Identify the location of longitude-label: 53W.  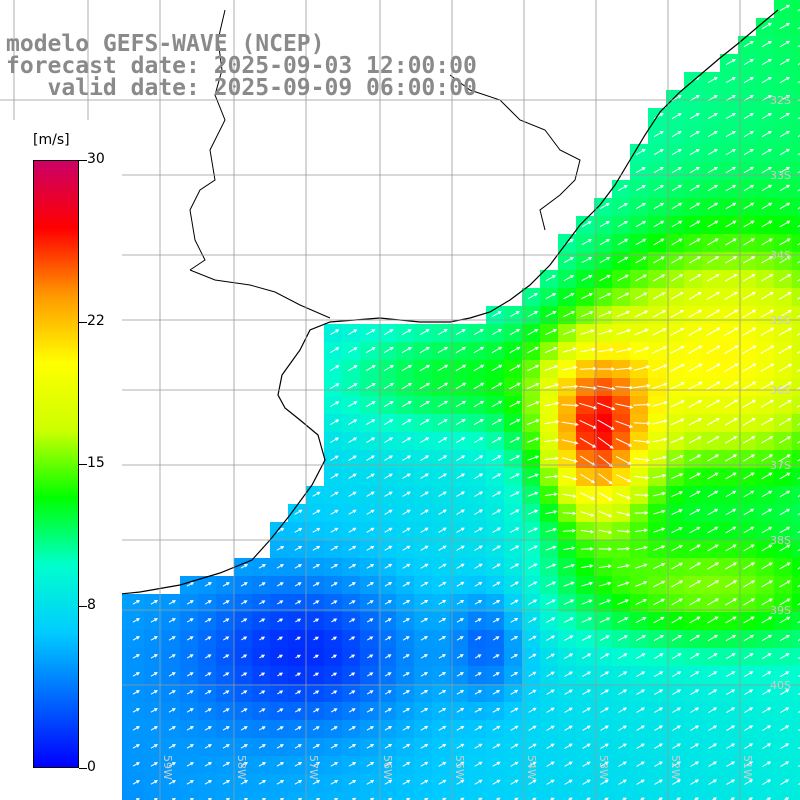
(603, 767).